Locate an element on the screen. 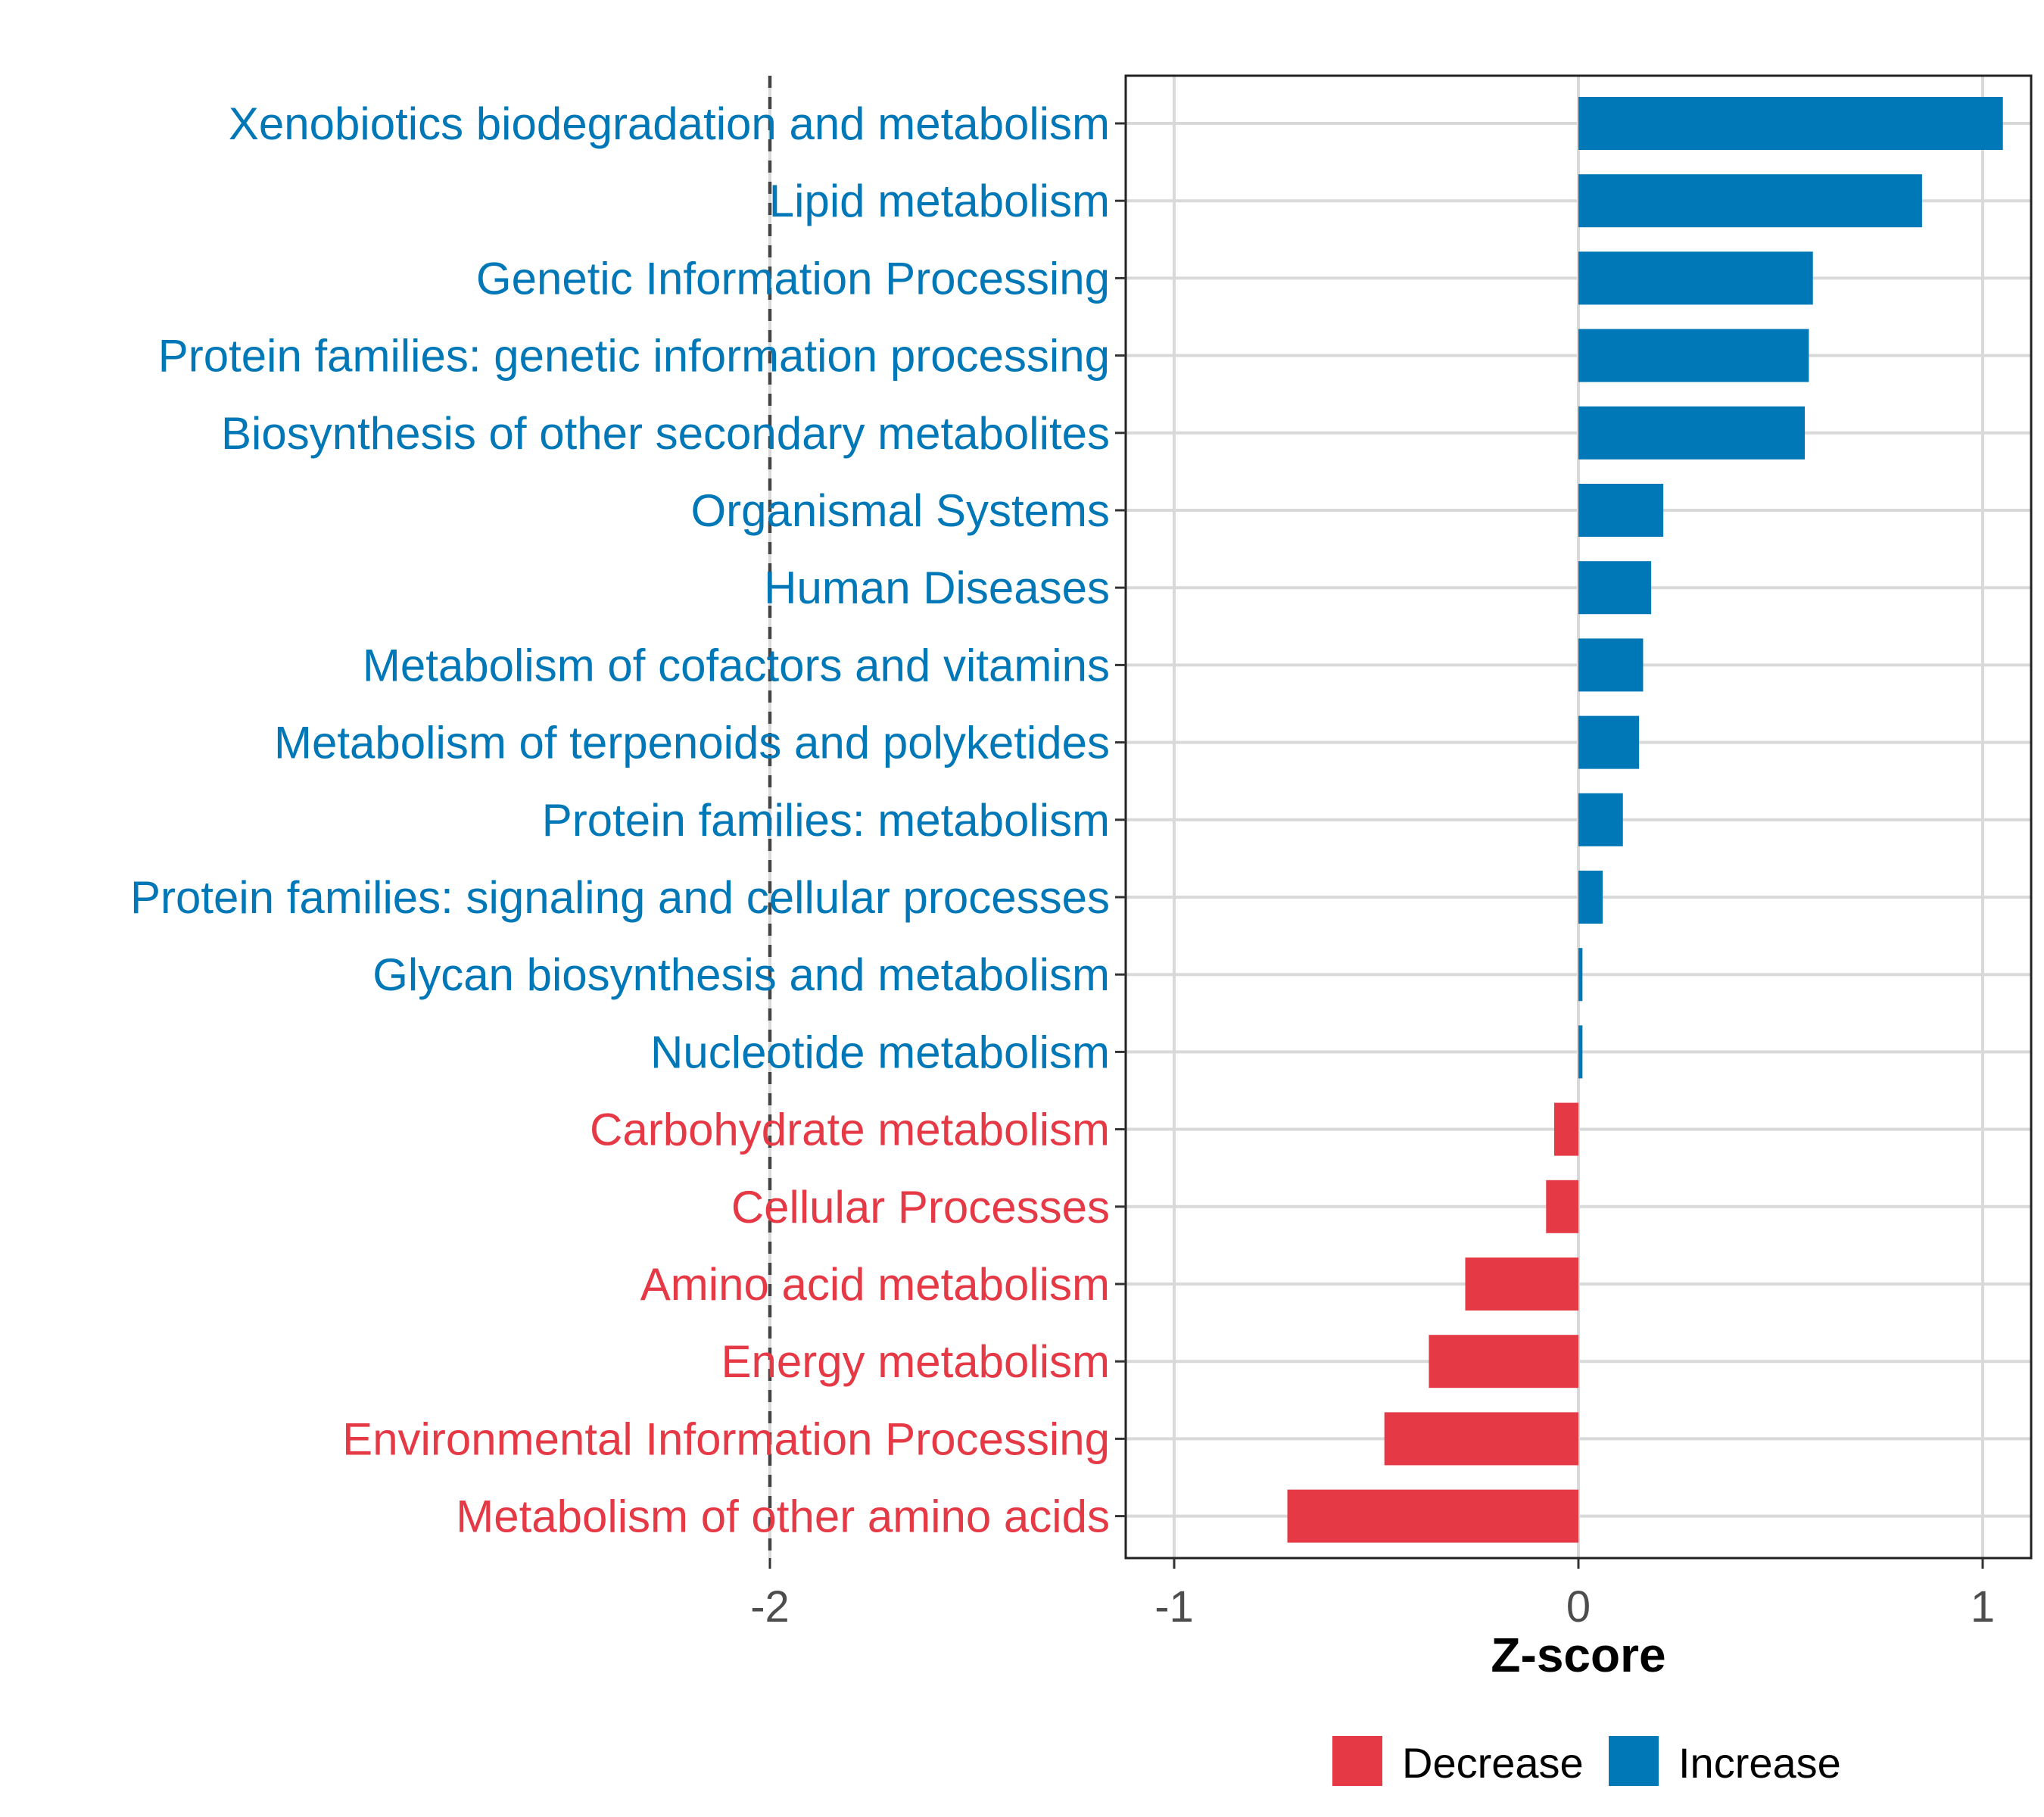  x-axis-ticks: -2-1012 is located at coordinates (1372, 1595).